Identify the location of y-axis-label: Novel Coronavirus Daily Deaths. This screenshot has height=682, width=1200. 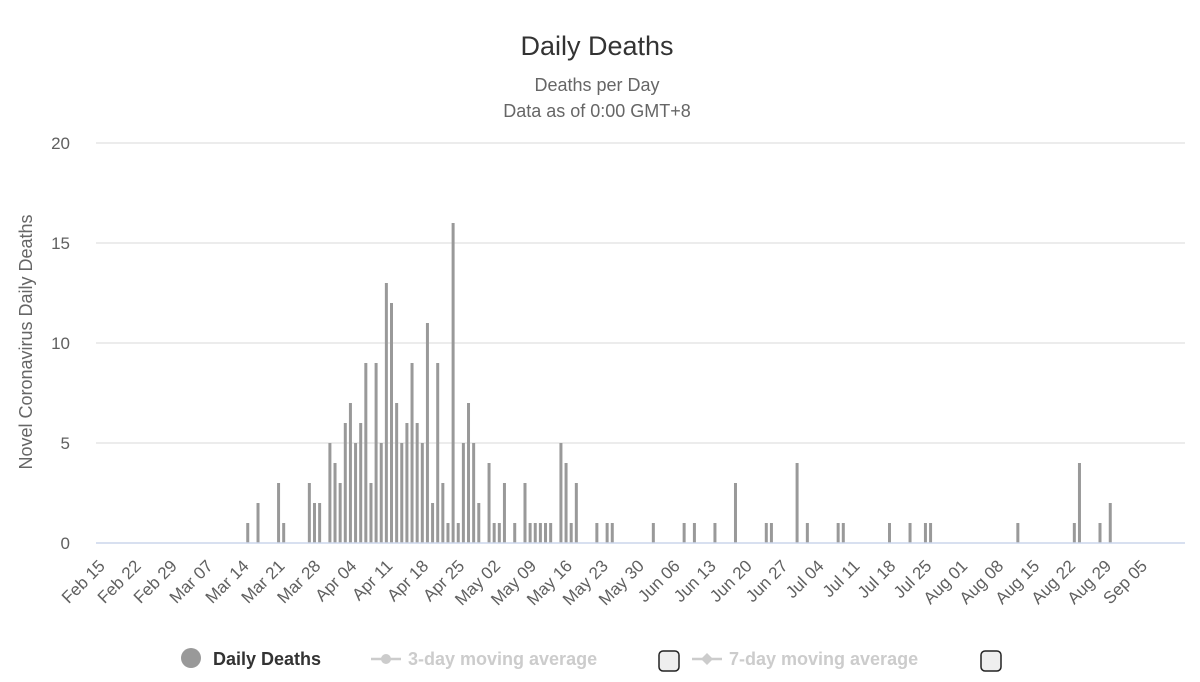
(26, 341).